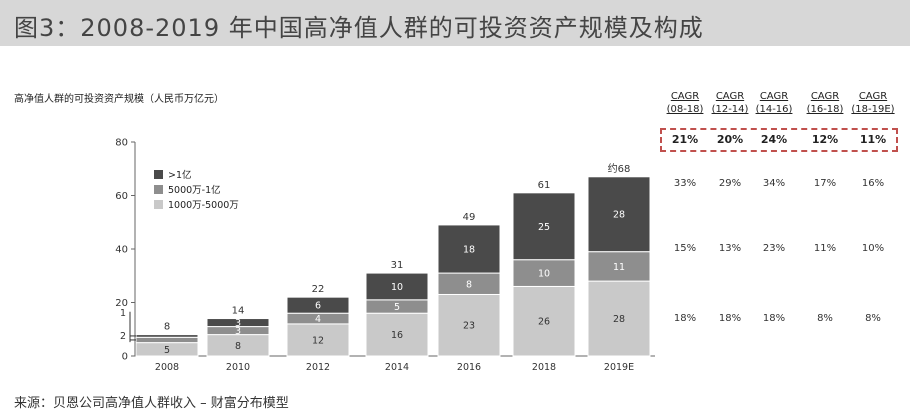 This screenshot has width=910, height=416. Describe the element at coordinates (685, 183) in the screenshot. I see `cagr-value: 33%` at that location.